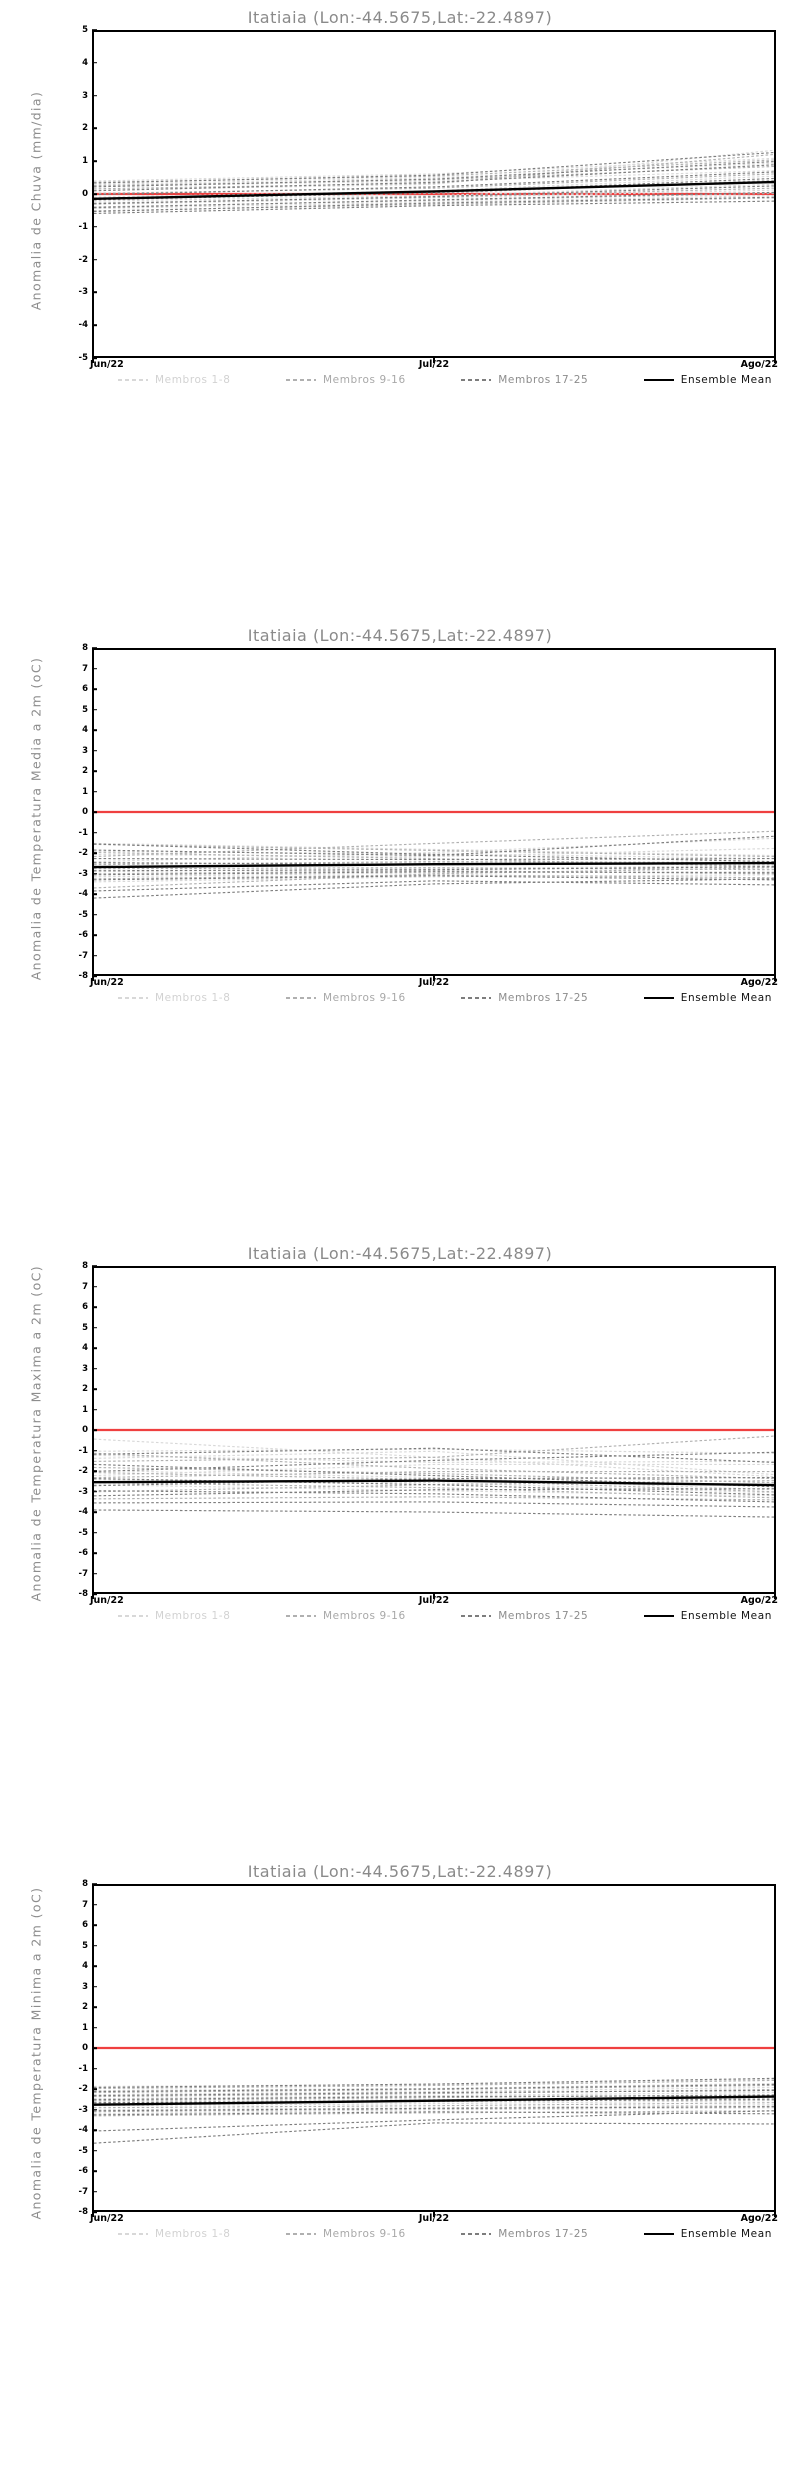 Image resolution: width=800 pixels, height=2472 pixels. What do you see at coordinates (36, 818) in the screenshot?
I see `y-axis-label: Anomalia de Temperatura Media a 2m (oC)` at bounding box center [36, 818].